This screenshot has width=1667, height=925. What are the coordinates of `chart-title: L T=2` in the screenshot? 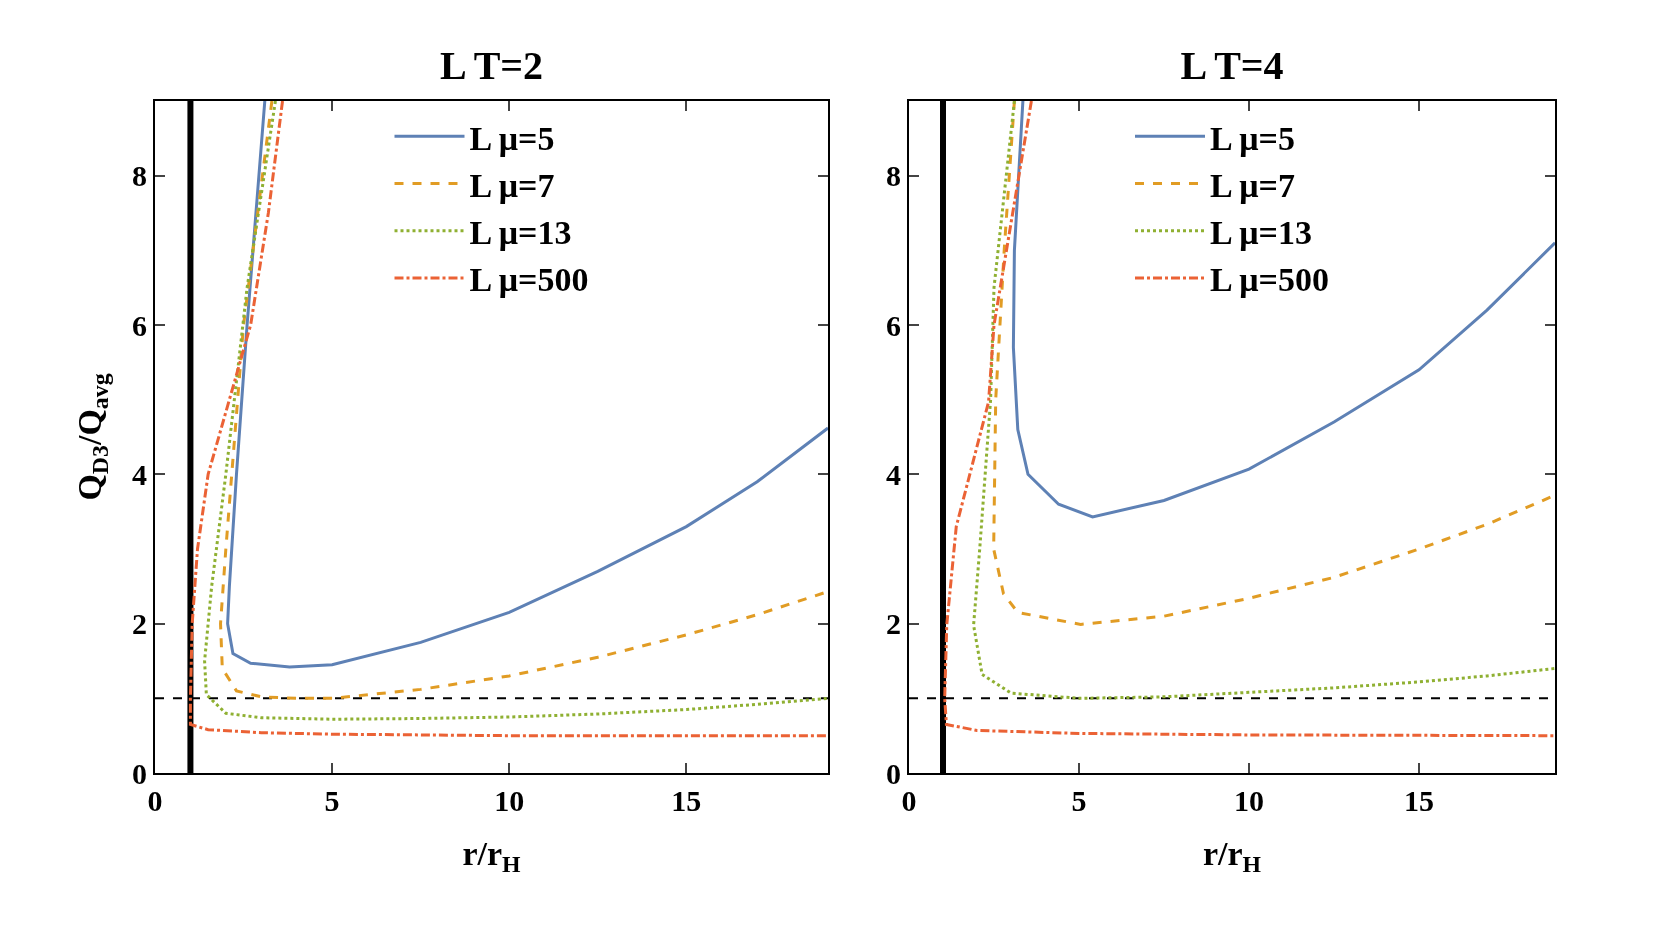 It's located at (491, 65).